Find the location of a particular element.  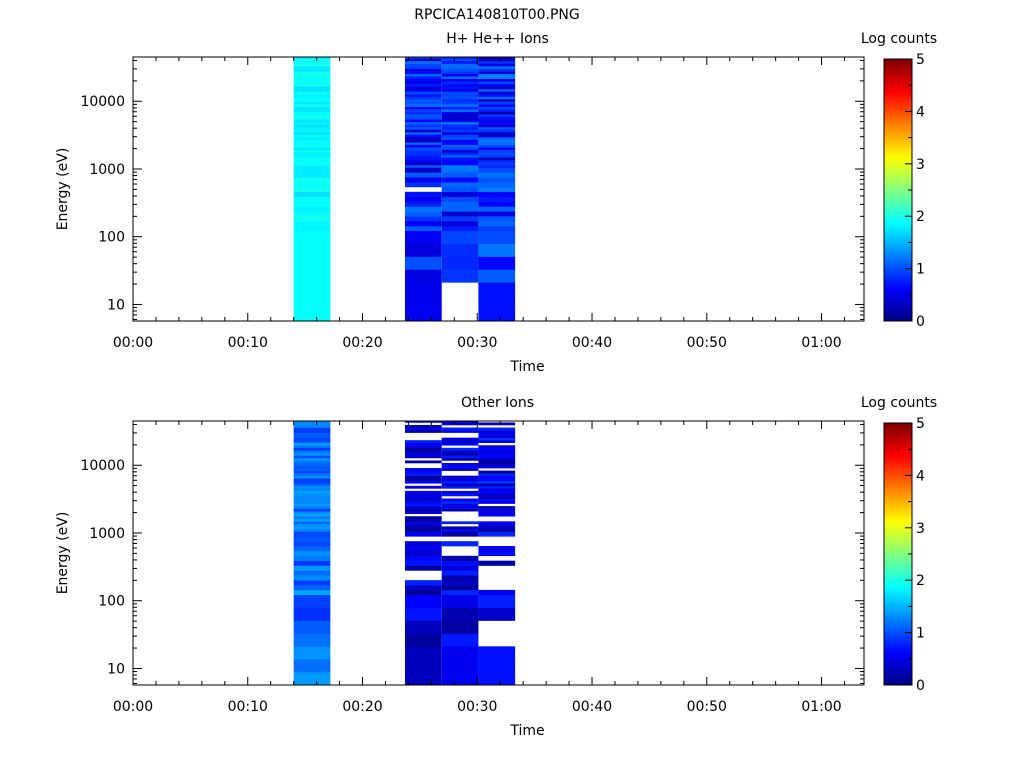

panel-title: Other Ions is located at coordinates (497, 403).